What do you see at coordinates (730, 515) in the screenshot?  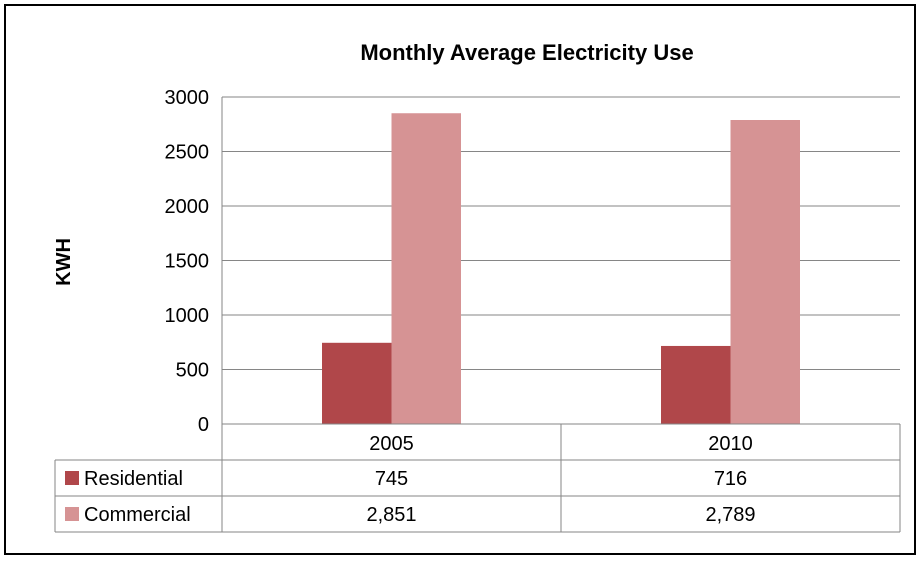 I see `data-label-commercial-2010: 2,789` at bounding box center [730, 515].